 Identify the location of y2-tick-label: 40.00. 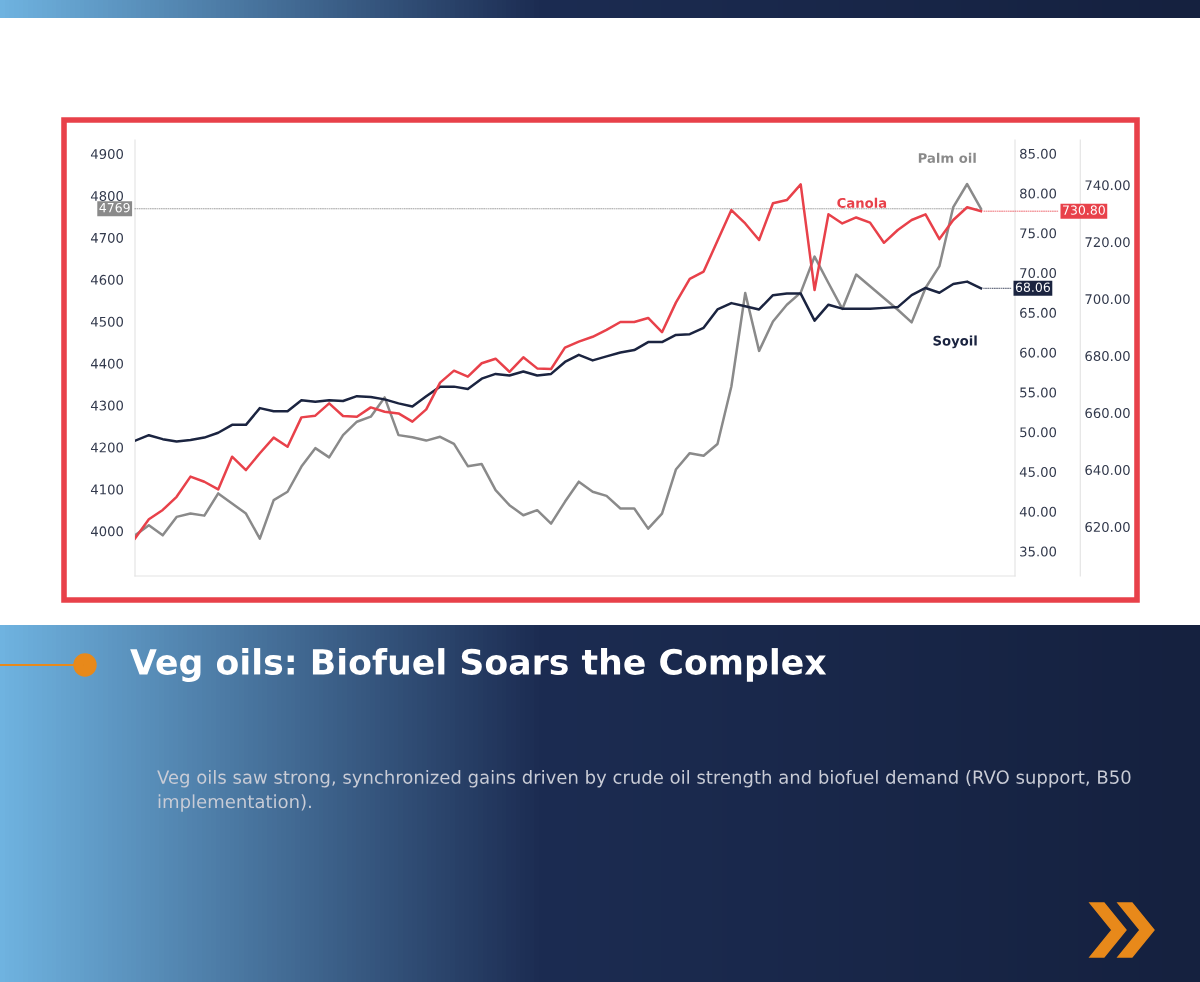
(1038, 511).